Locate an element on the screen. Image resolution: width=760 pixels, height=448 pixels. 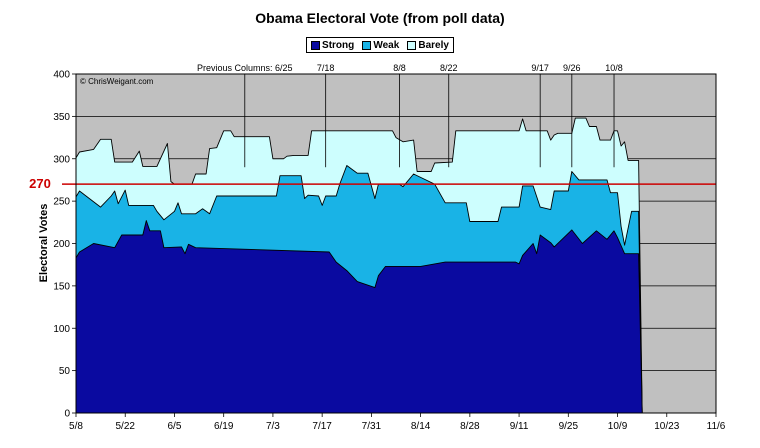
legend: Strong Weak Barely is located at coordinates (380, 45).